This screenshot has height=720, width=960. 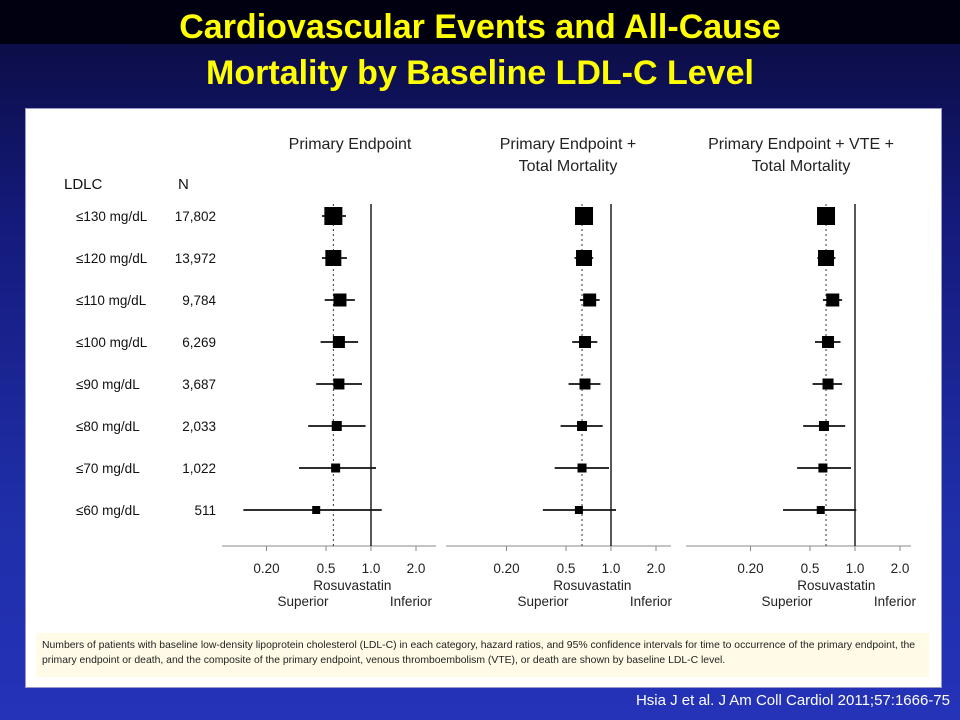 I want to click on ldlc-row-label: ≤80 mg/dL, so click(x=108, y=426).